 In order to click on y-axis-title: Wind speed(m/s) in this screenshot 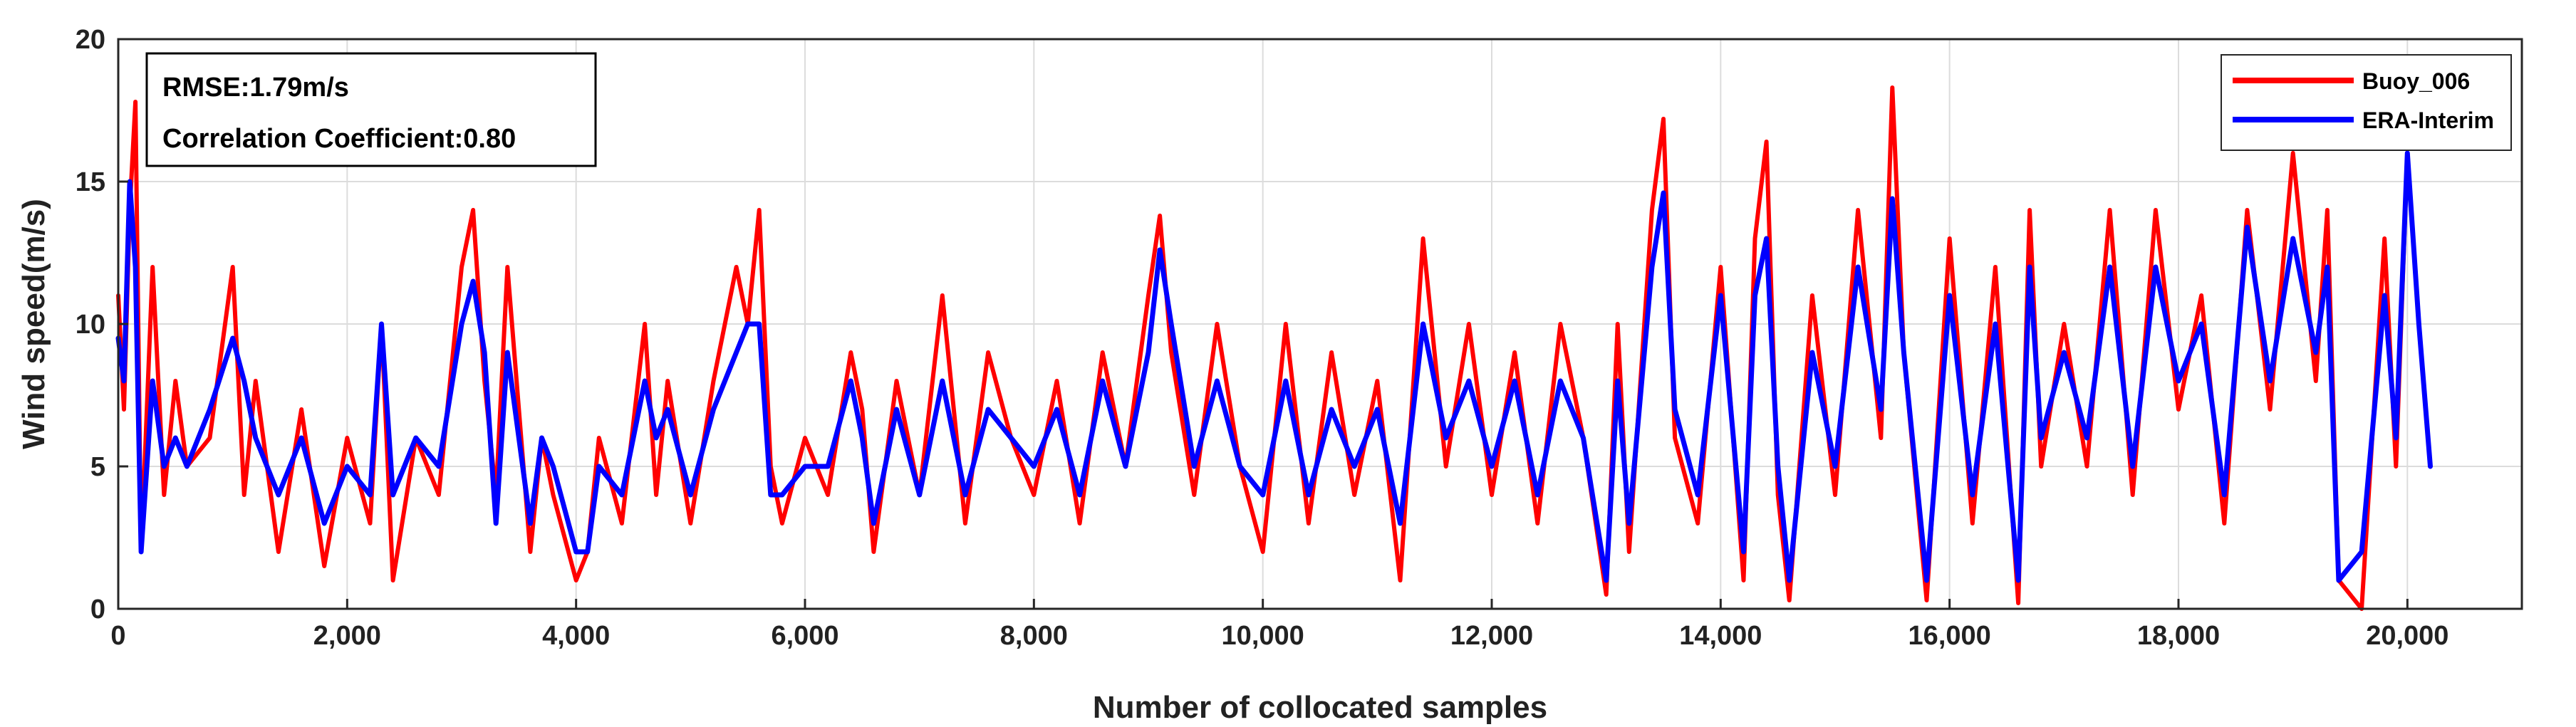, I will do `click(33, 324)`.